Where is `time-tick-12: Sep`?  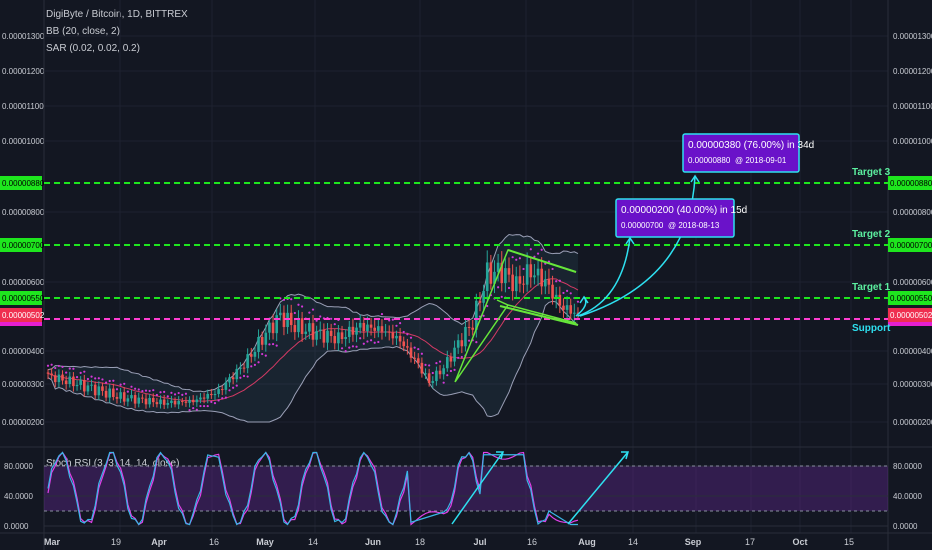
time-tick-12: Sep is located at coordinates (693, 542).